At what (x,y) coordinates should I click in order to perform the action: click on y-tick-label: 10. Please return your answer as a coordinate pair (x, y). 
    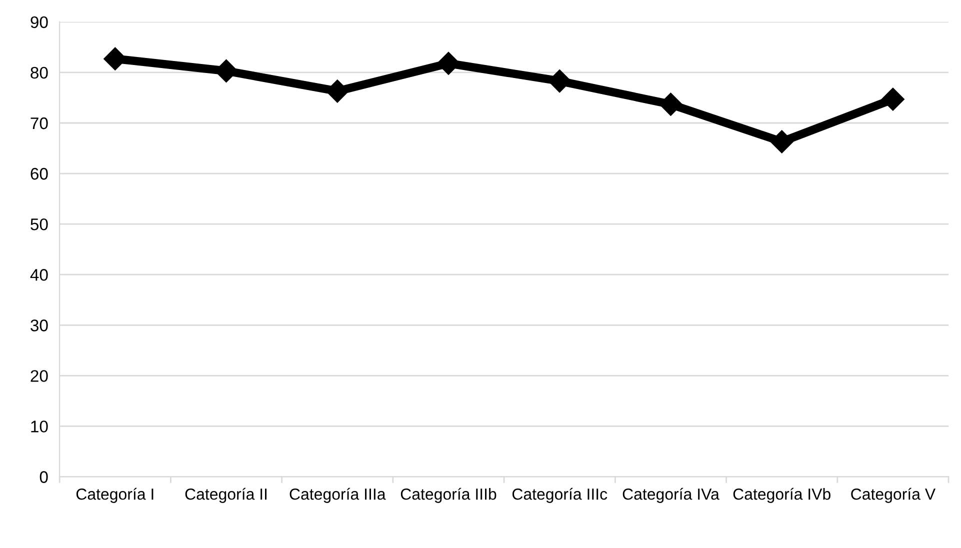
    Looking at the image, I should click on (39, 426).